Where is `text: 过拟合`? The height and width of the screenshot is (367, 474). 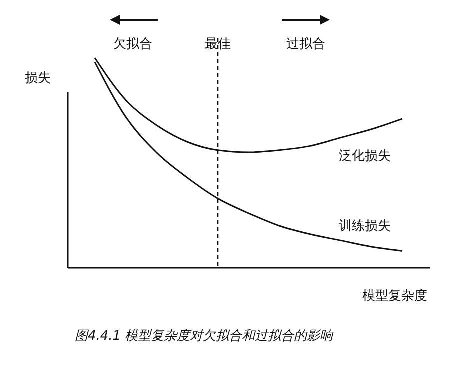
text: 过拟合 is located at coordinates (306, 44).